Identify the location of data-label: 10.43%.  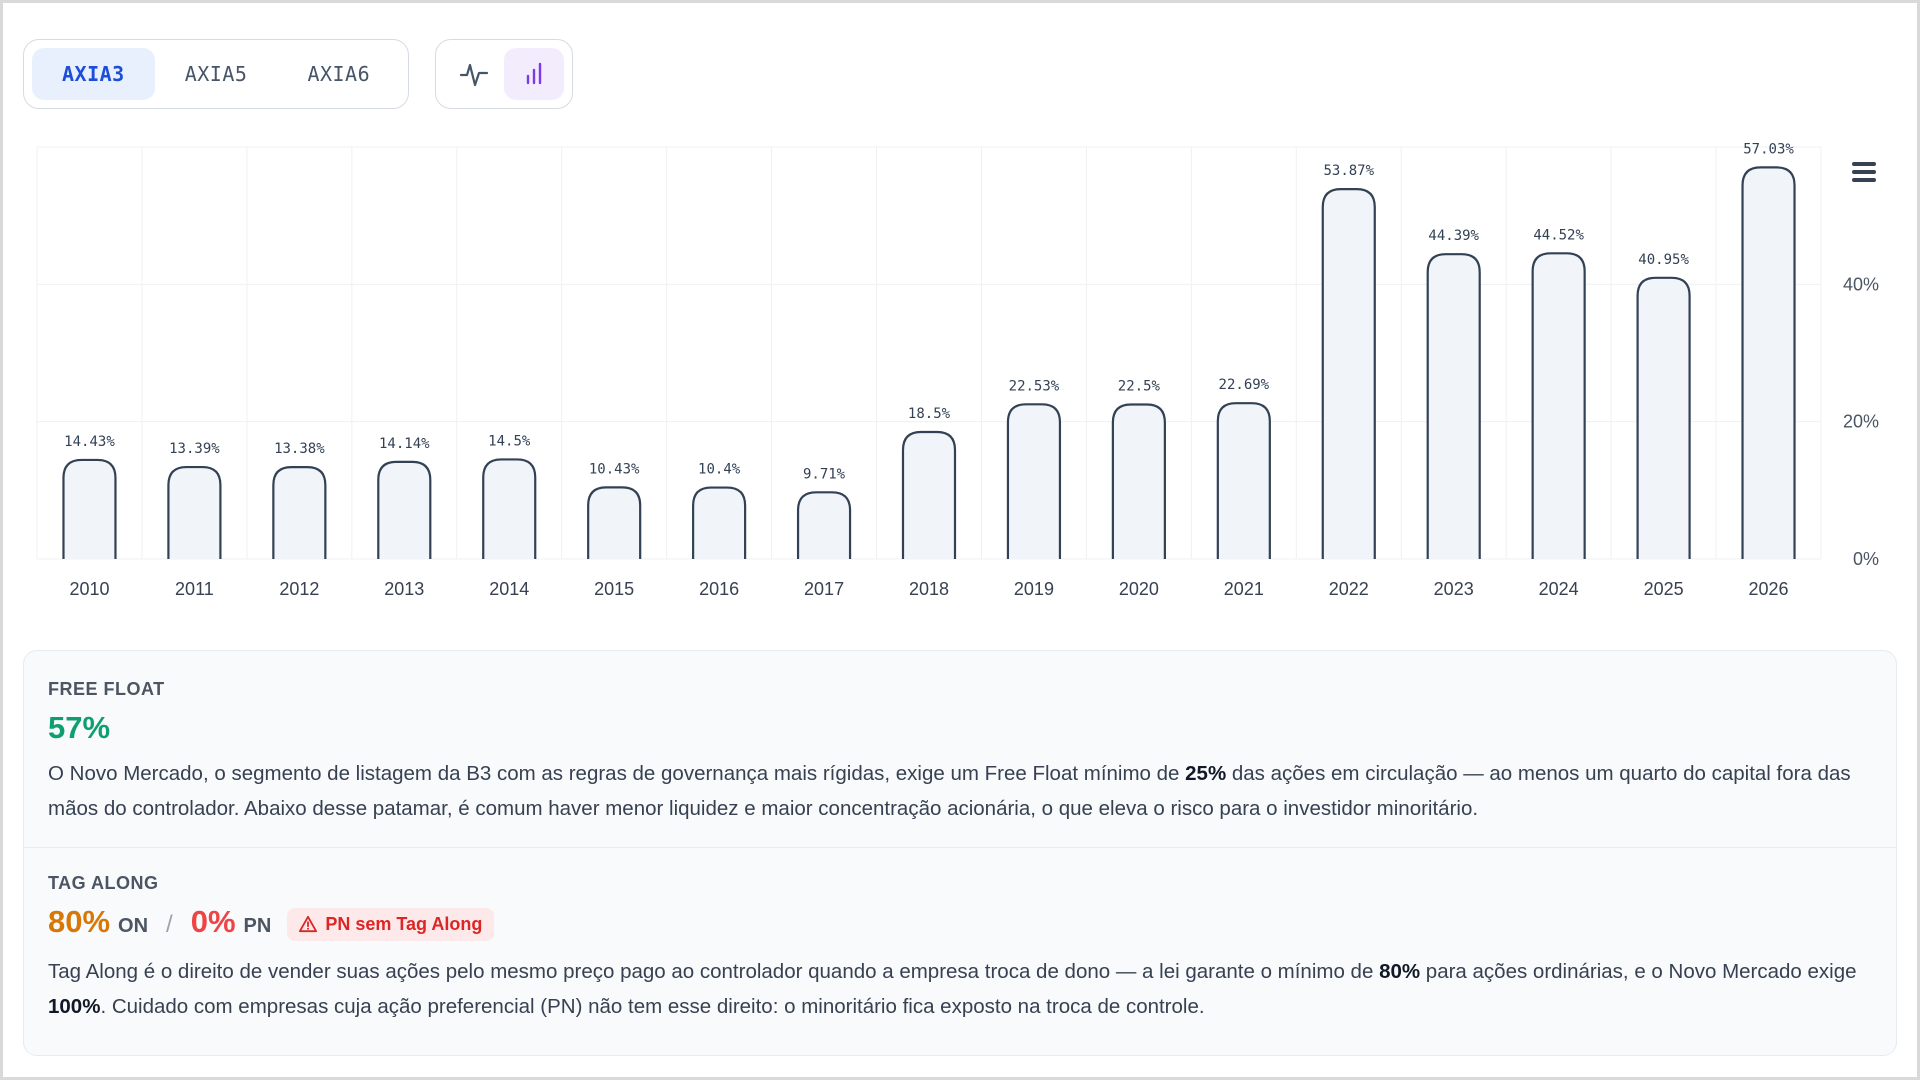
(614, 469).